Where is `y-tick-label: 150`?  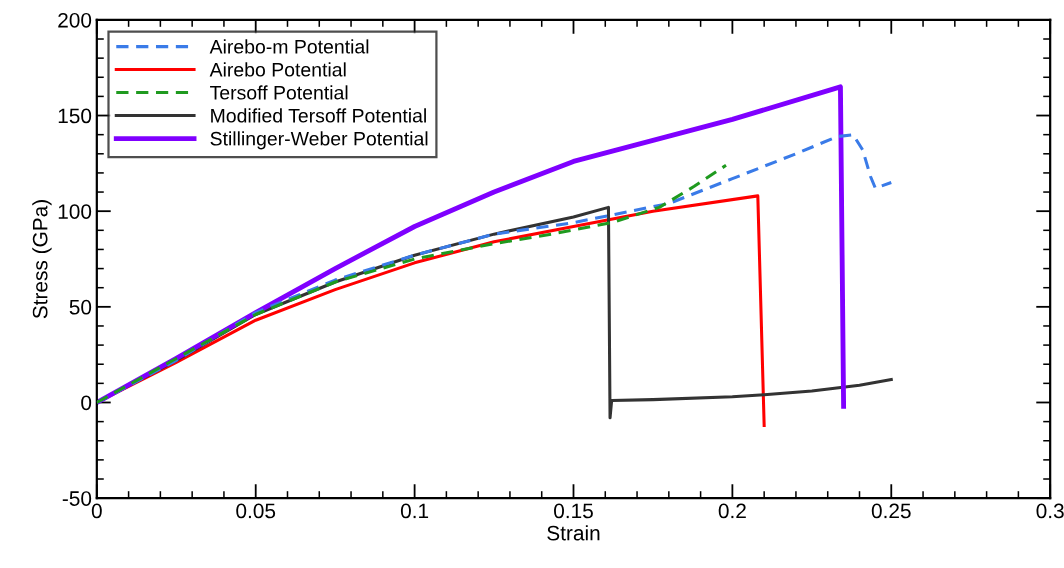 y-tick-label: 150 is located at coordinates (75, 116).